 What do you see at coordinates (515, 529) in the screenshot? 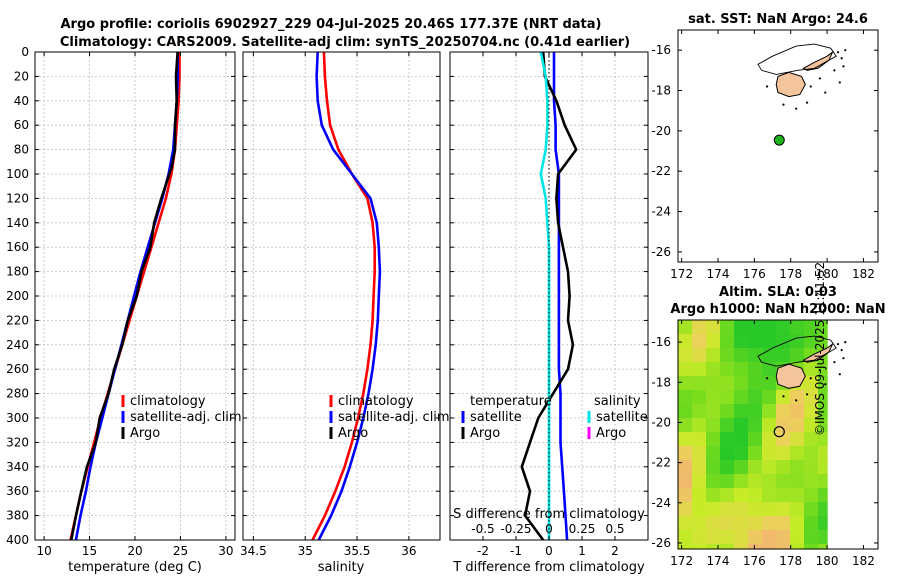
I see `s-diff-tick-label: -0.25` at bounding box center [515, 529].